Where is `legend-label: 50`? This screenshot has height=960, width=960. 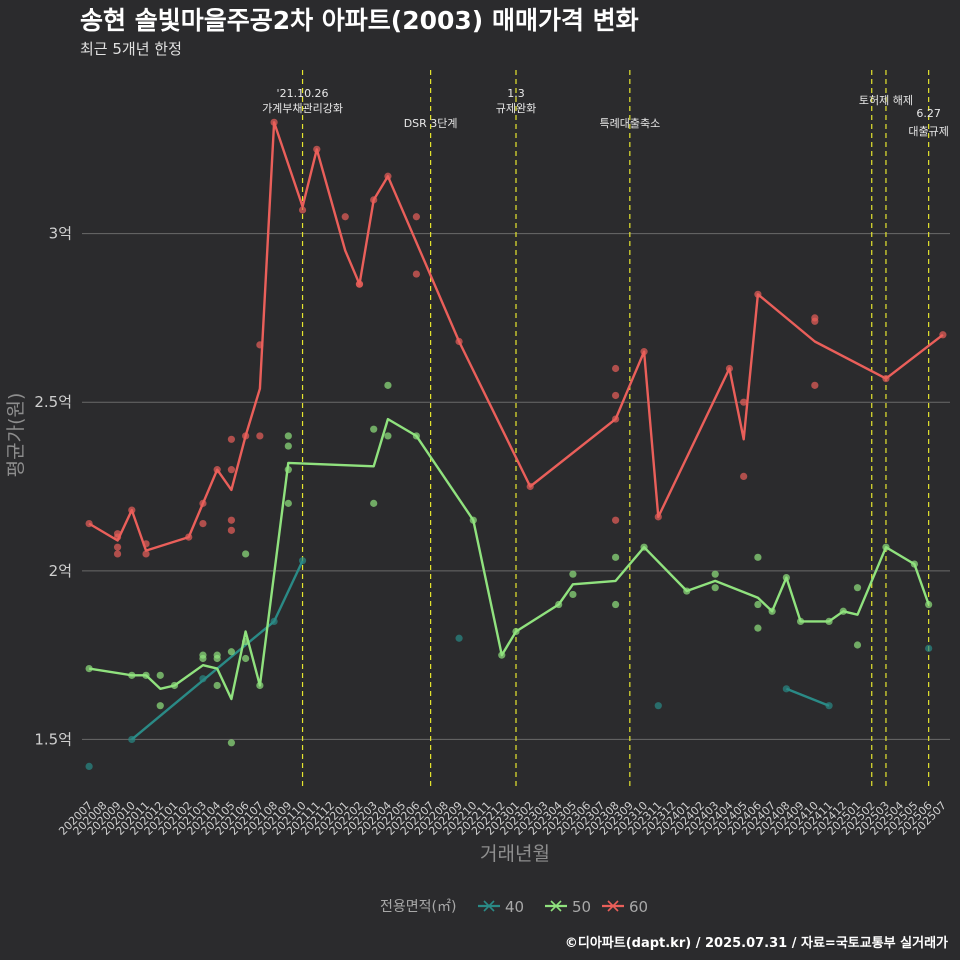
legend-label: 50 is located at coordinates (581, 907).